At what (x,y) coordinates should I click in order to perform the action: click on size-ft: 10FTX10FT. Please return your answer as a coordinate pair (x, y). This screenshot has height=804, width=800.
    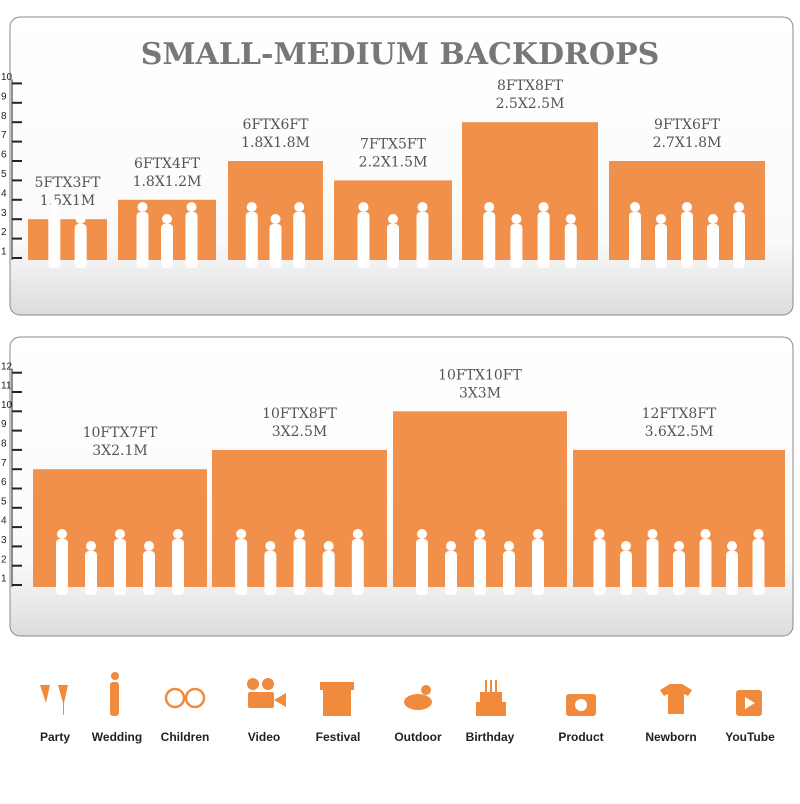
    Looking at the image, I should click on (480, 375).